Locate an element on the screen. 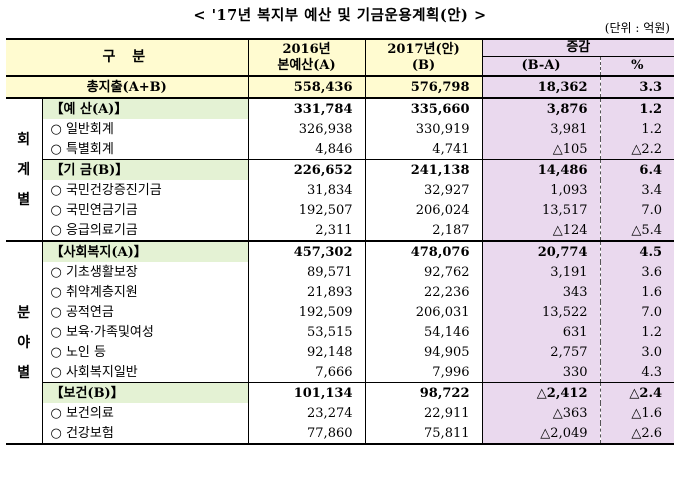 Image resolution: width=680 pixels, height=477 pixels. value-diff: 1,093 is located at coordinates (541, 190).